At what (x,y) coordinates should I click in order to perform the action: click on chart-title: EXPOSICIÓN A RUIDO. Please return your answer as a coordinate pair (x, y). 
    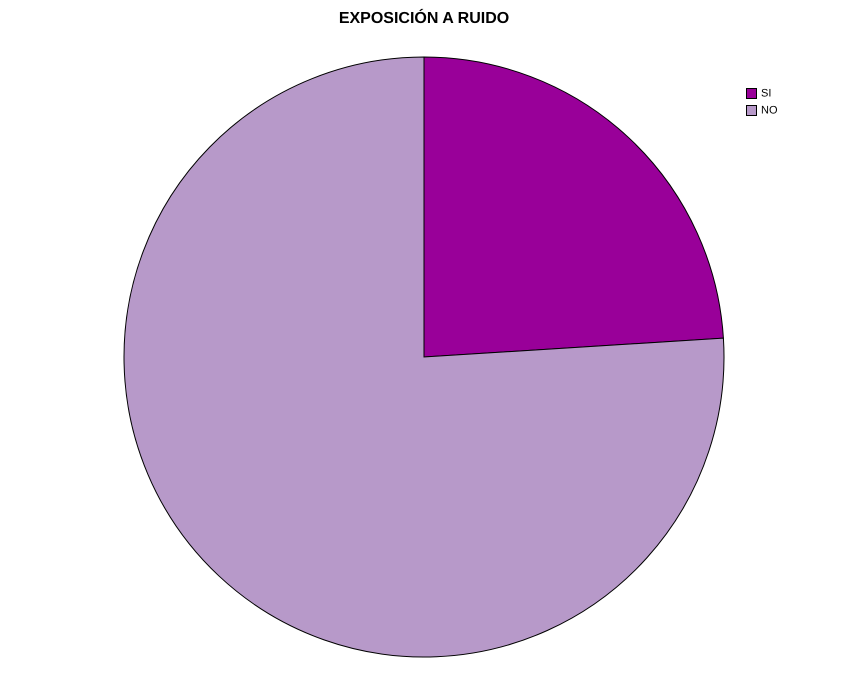
    Looking at the image, I should click on (424, 17).